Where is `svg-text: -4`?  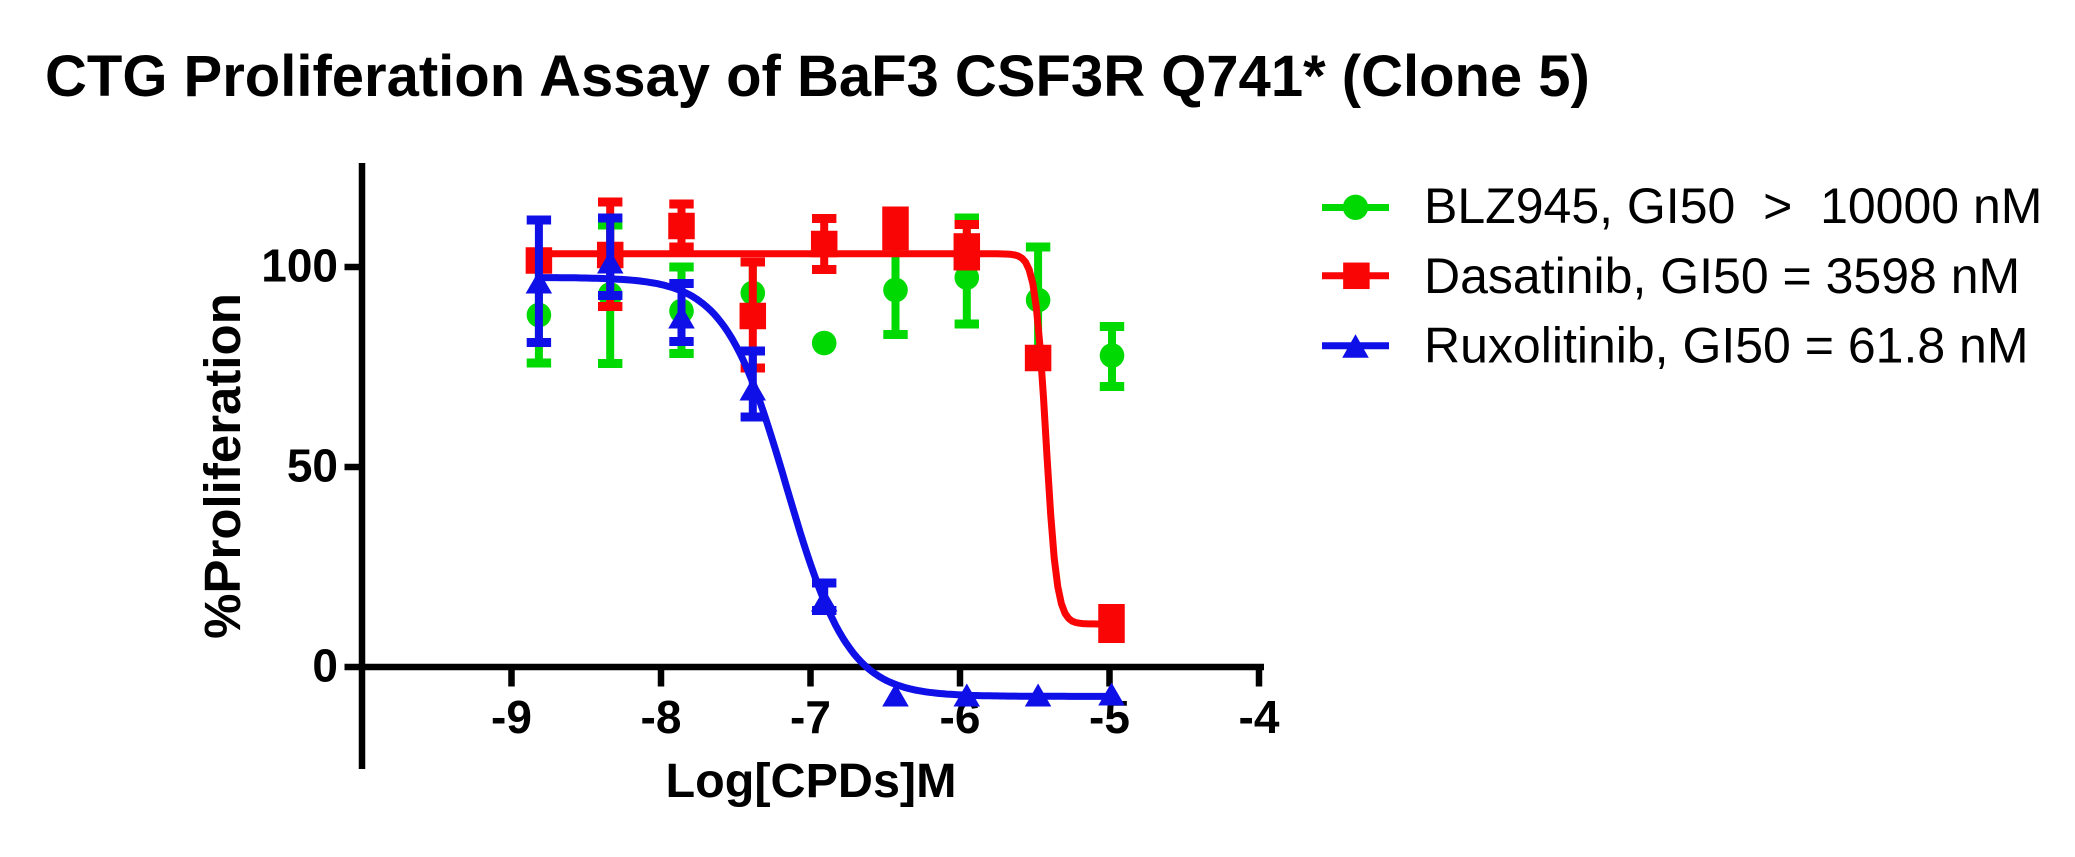 svg-text: -4 is located at coordinates (1259, 717).